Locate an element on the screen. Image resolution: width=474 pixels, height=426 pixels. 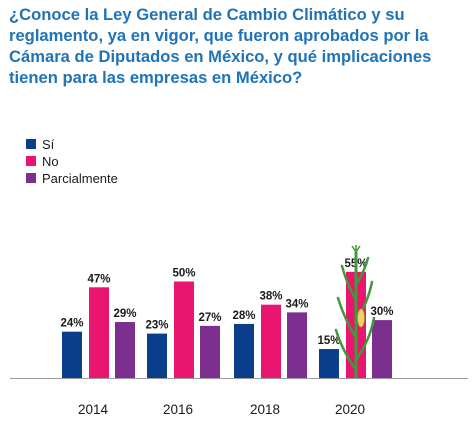
bar-parcialmente-2014 is located at coordinates (125, 350).